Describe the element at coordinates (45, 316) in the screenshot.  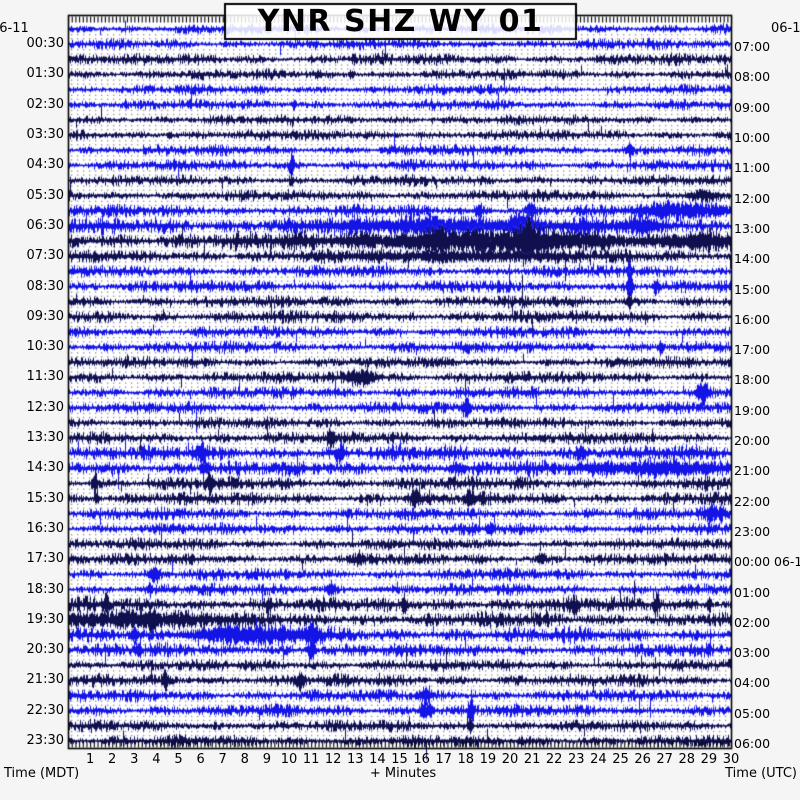
I see `left-time-label: 09:30` at that location.